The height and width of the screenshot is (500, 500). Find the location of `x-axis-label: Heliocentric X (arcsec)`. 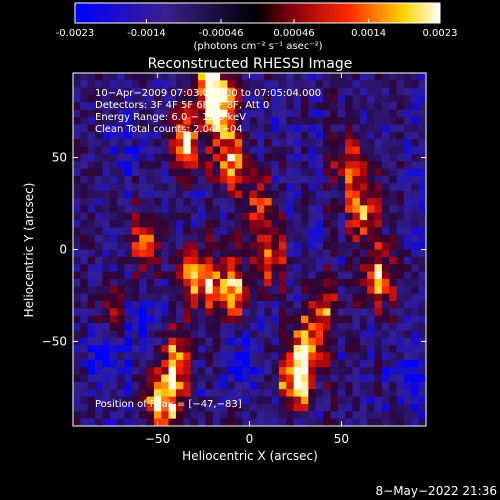

x-axis-label: Heliocentric X (arcsec) is located at coordinates (250, 456).